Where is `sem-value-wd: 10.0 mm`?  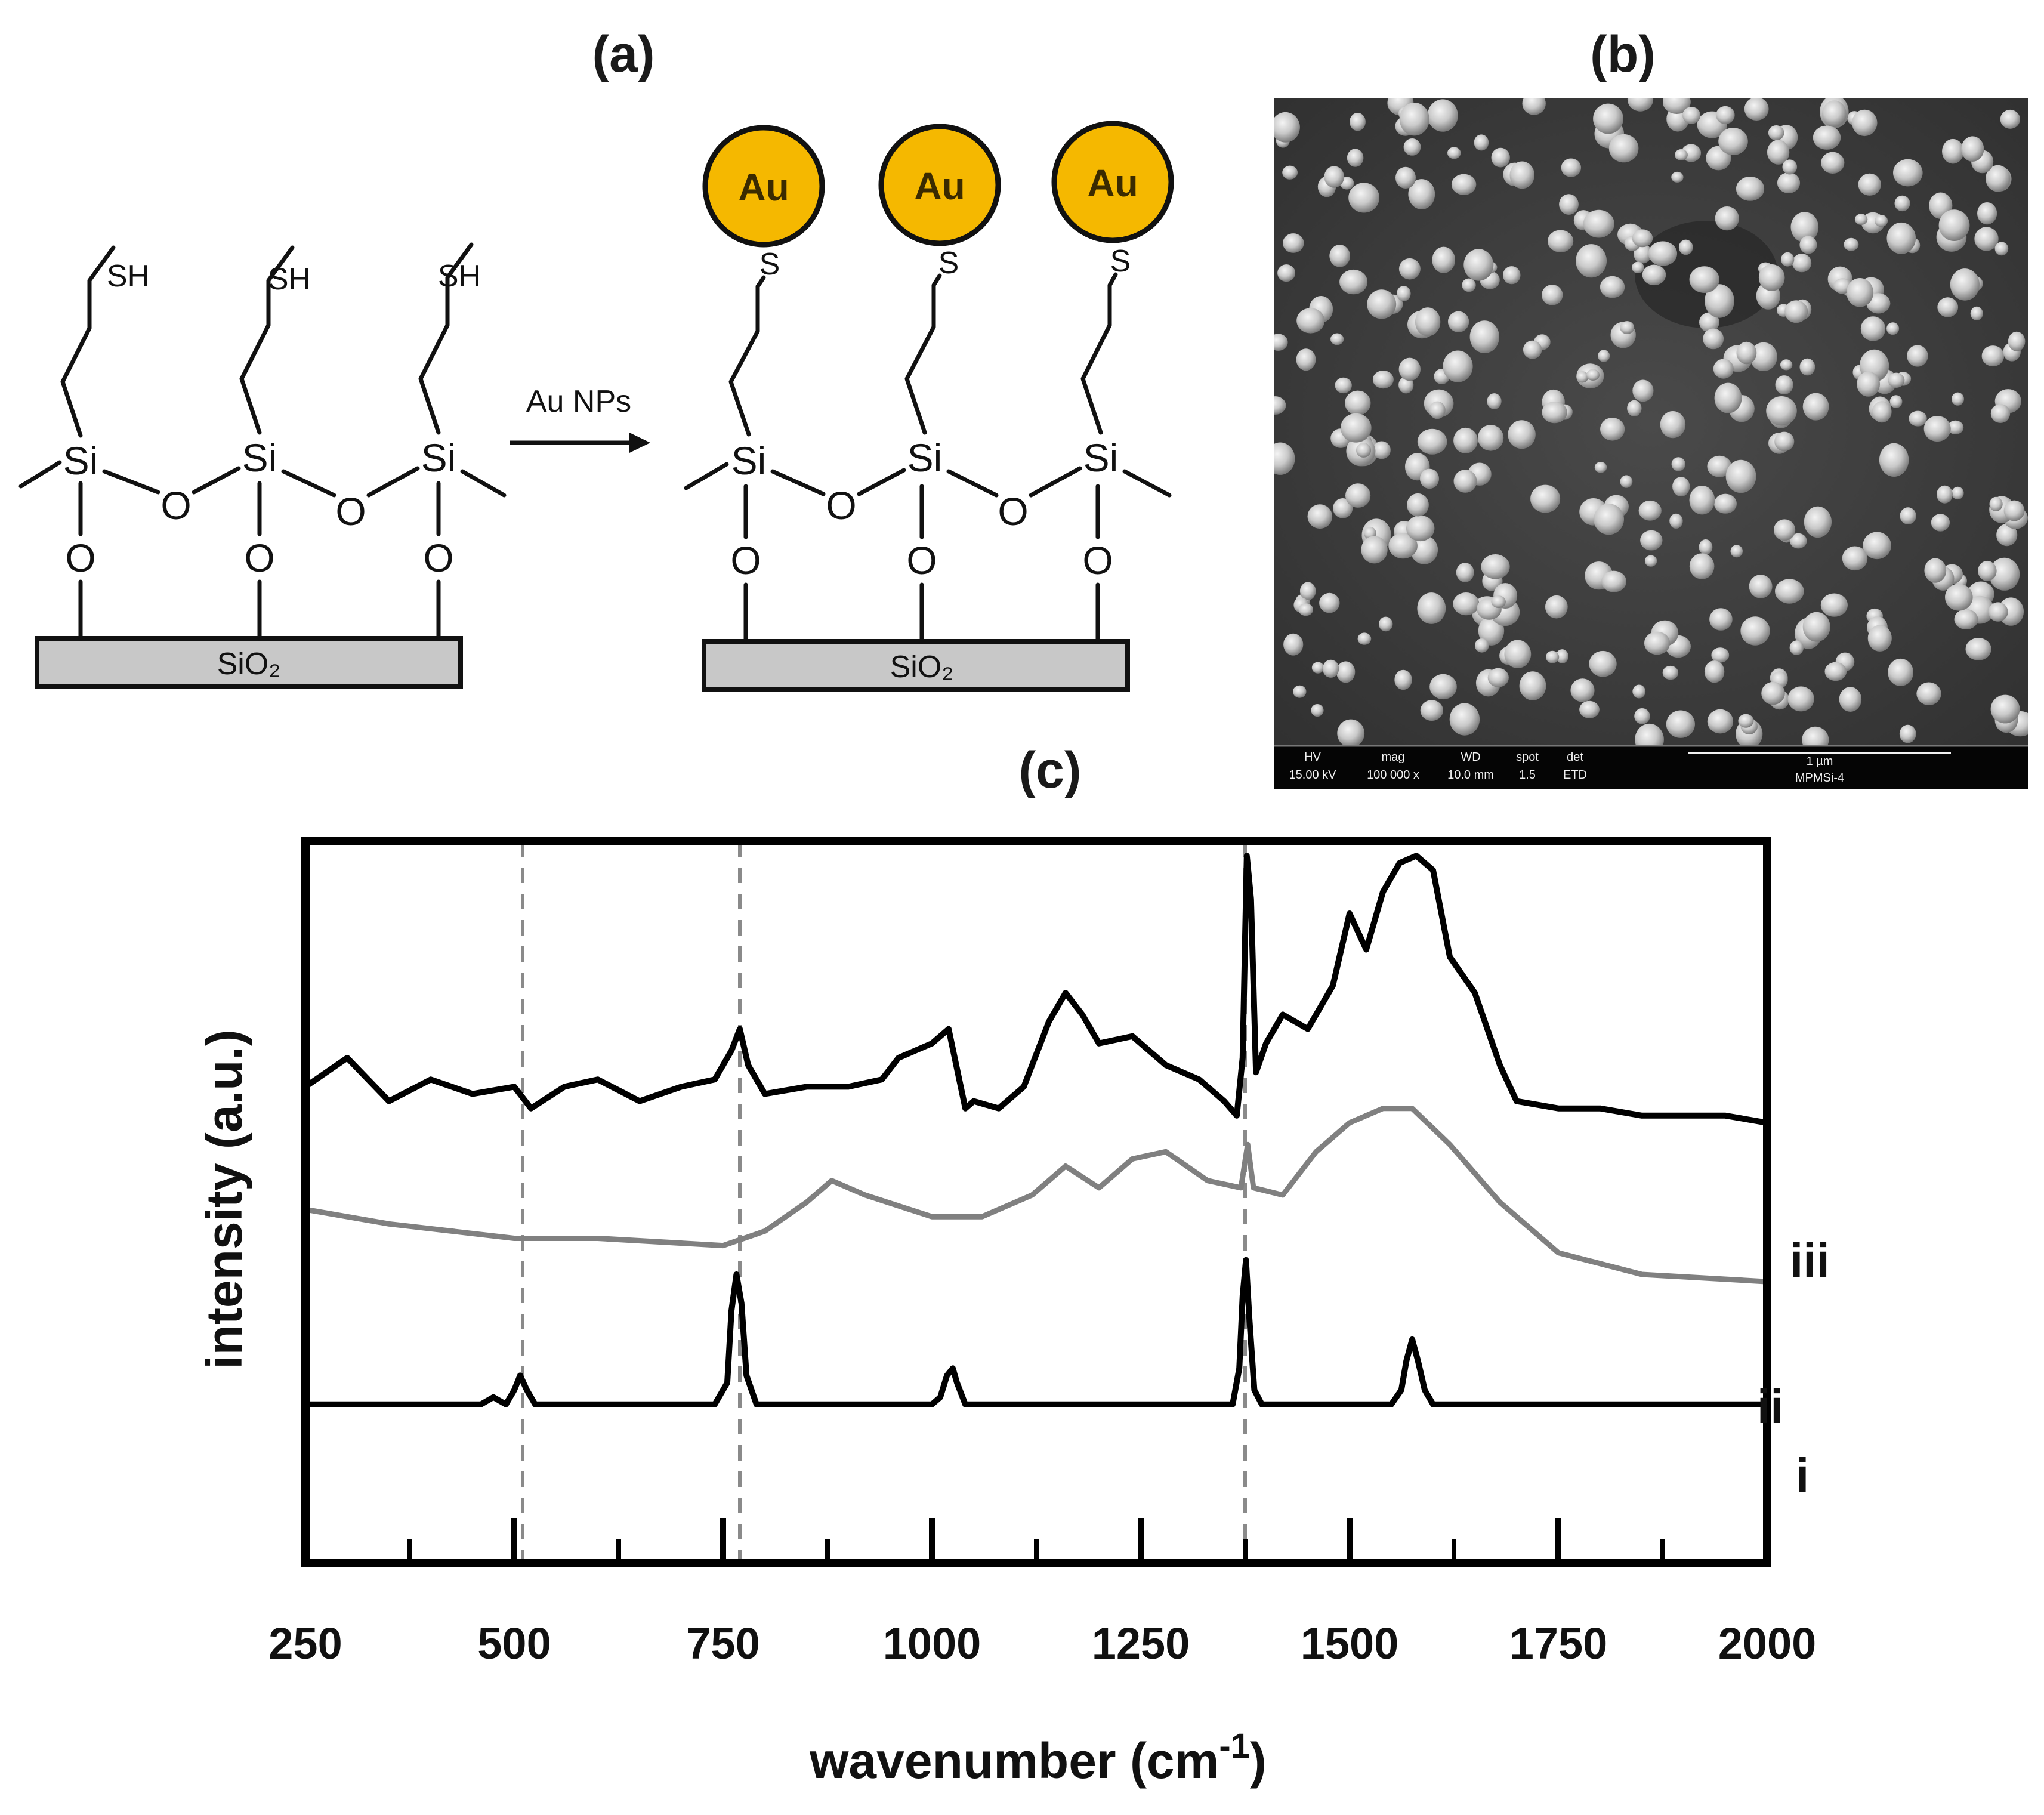
sem-value-wd: 10.0 mm is located at coordinates (1470, 775).